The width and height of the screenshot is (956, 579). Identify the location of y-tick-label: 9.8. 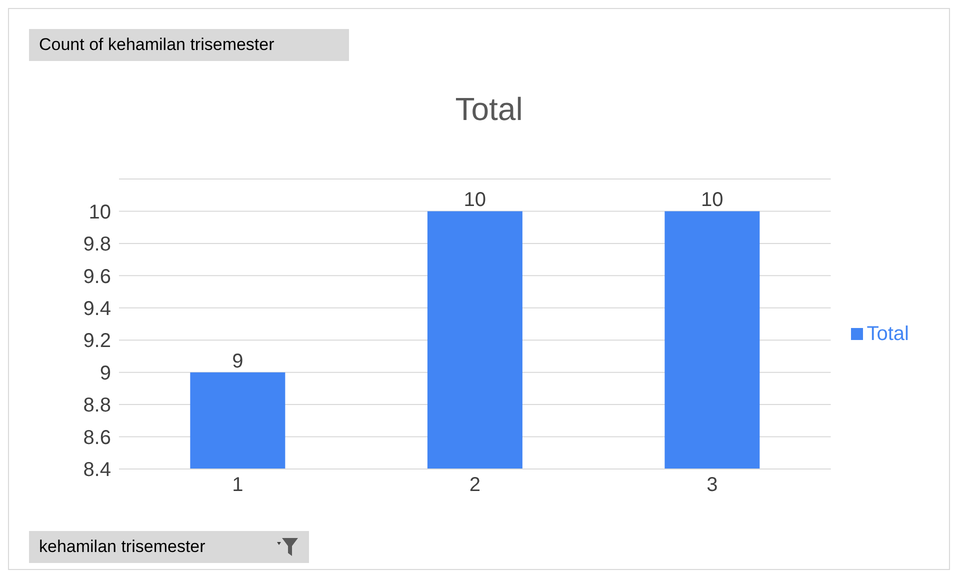
(97, 245).